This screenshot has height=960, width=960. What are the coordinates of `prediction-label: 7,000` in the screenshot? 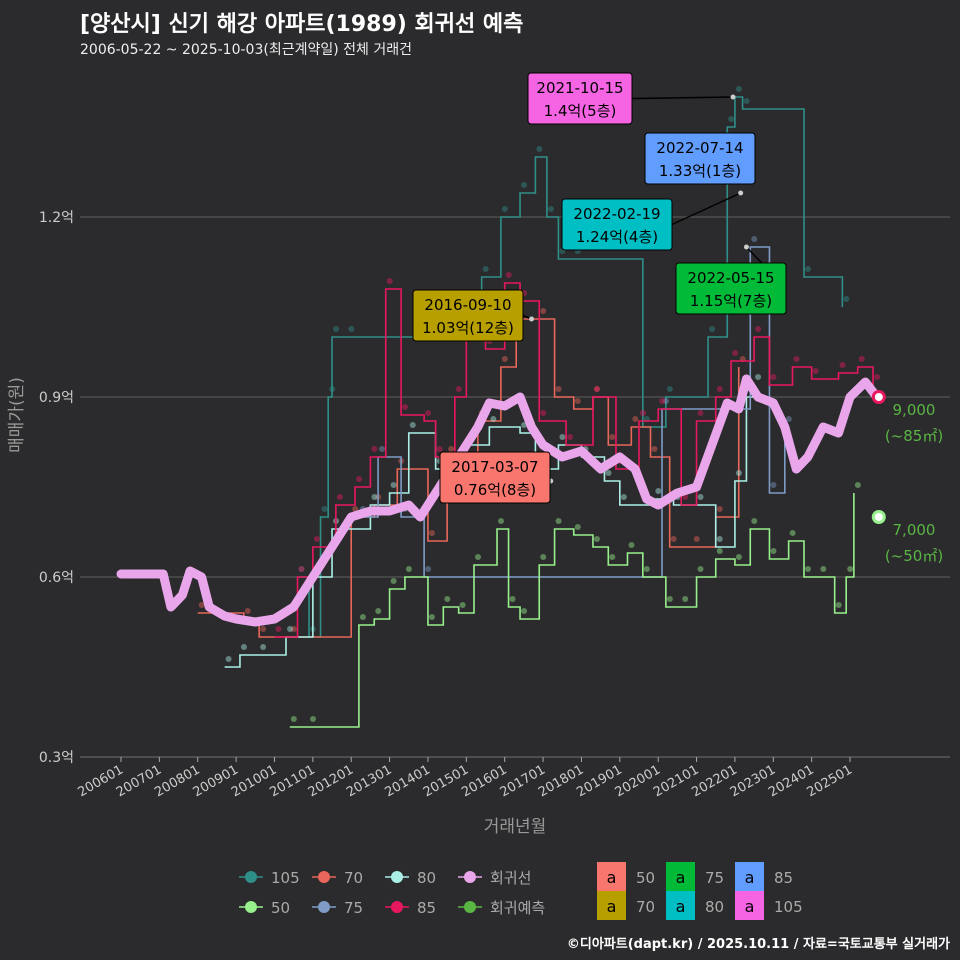 It's located at (914, 530).